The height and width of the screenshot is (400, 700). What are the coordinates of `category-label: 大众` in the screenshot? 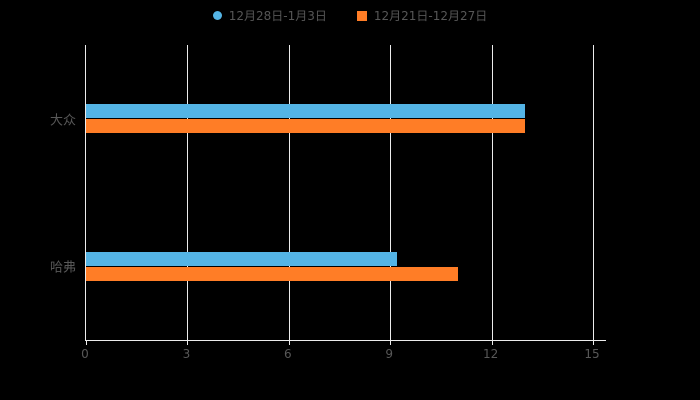 It's located at (62, 121).